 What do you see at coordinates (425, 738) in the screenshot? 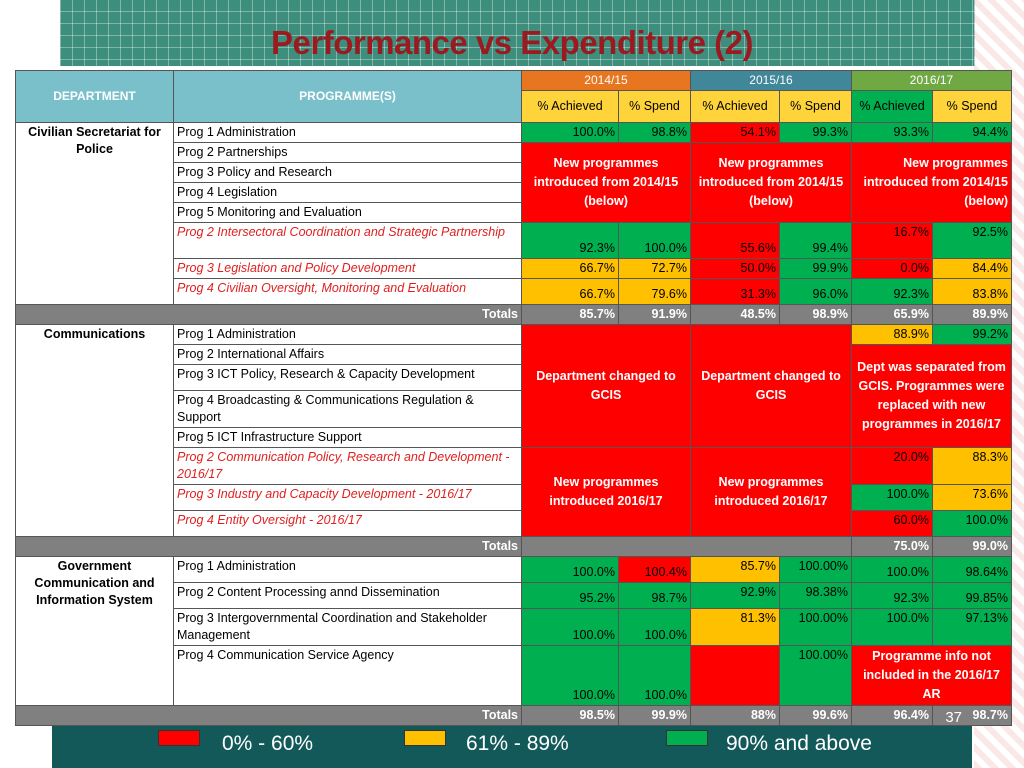
I see `legend-swatch-amber` at bounding box center [425, 738].